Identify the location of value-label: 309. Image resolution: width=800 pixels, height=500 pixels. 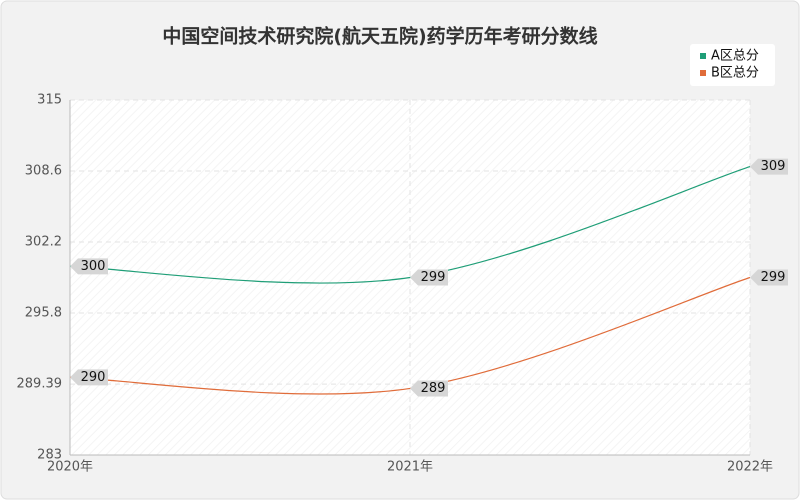
(773, 166).